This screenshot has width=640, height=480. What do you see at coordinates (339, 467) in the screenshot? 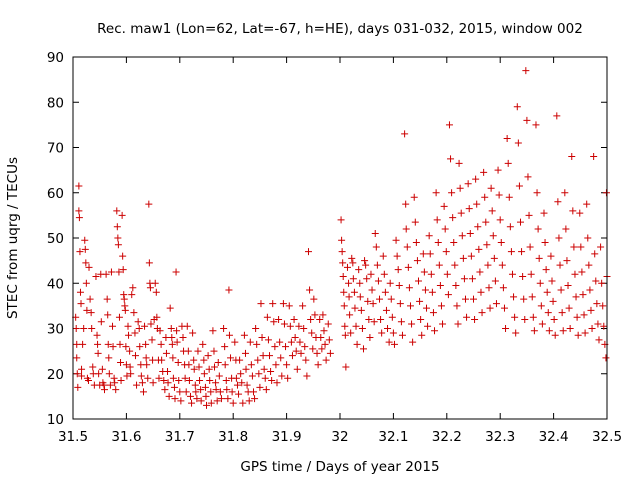
I see `x-axis-label: GPS time / Days of year 2015` at bounding box center [339, 467].